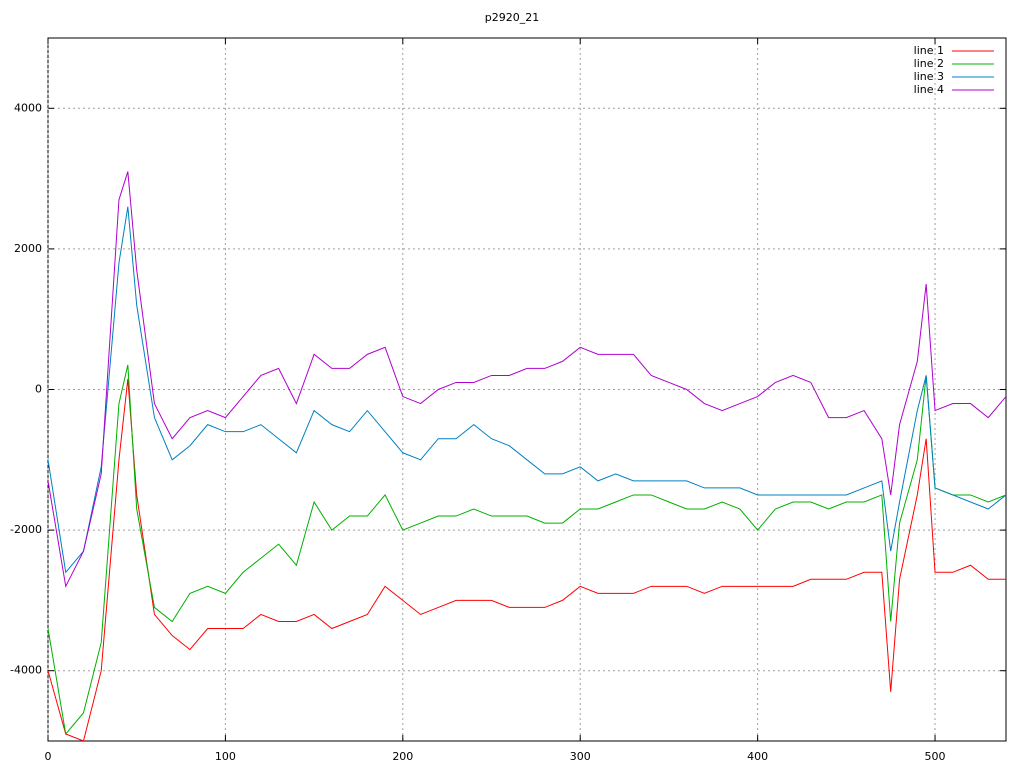  I want to click on legend-label: line 3, so click(929, 76).